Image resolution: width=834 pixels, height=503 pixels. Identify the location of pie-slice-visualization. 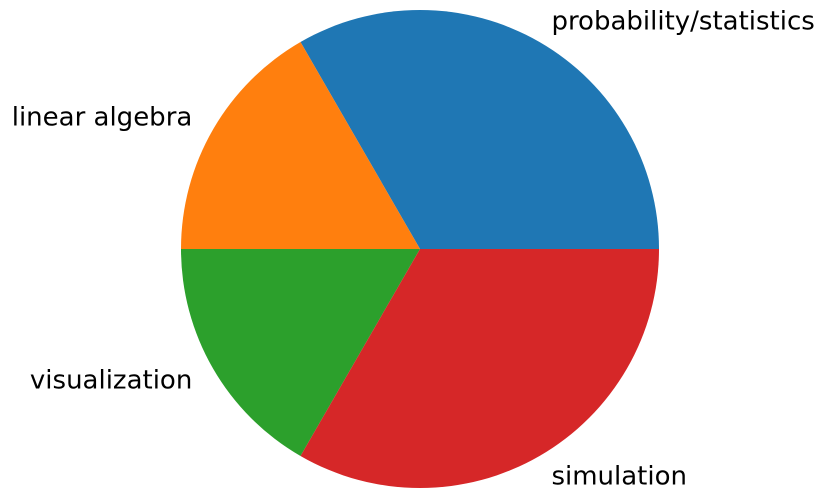
(300, 352).